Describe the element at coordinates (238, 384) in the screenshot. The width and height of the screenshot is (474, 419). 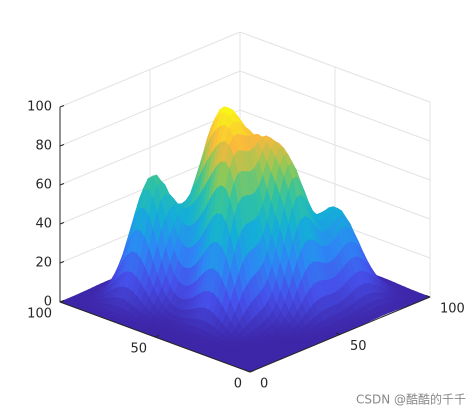
I see `y-tick-label: 0` at that location.